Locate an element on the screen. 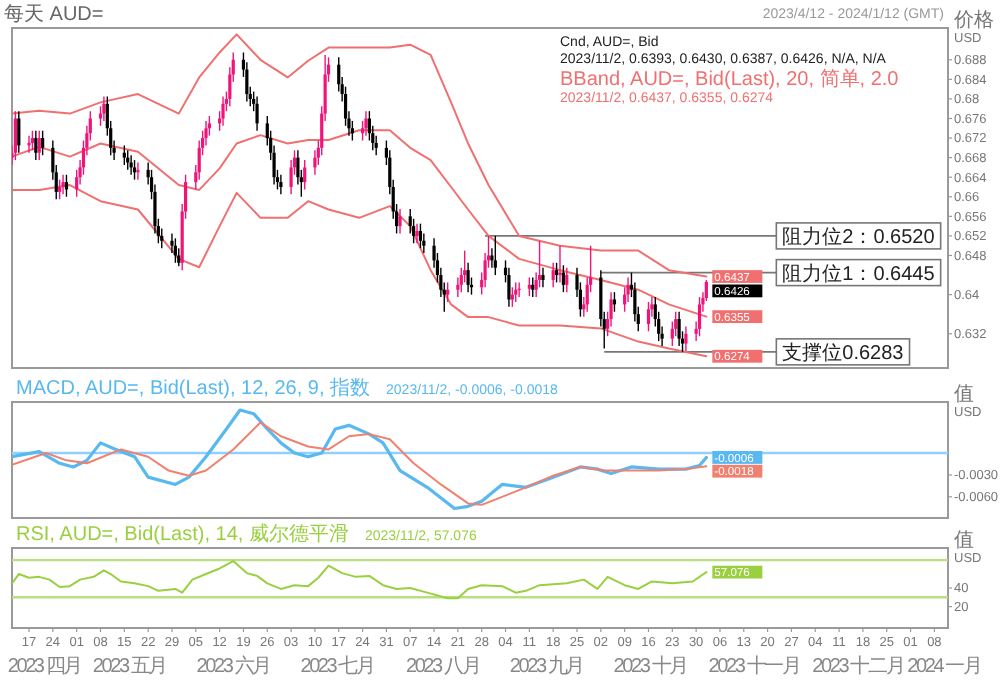 This screenshot has width=1000, height=680. text: 2023 五月 is located at coordinates (129, 667).